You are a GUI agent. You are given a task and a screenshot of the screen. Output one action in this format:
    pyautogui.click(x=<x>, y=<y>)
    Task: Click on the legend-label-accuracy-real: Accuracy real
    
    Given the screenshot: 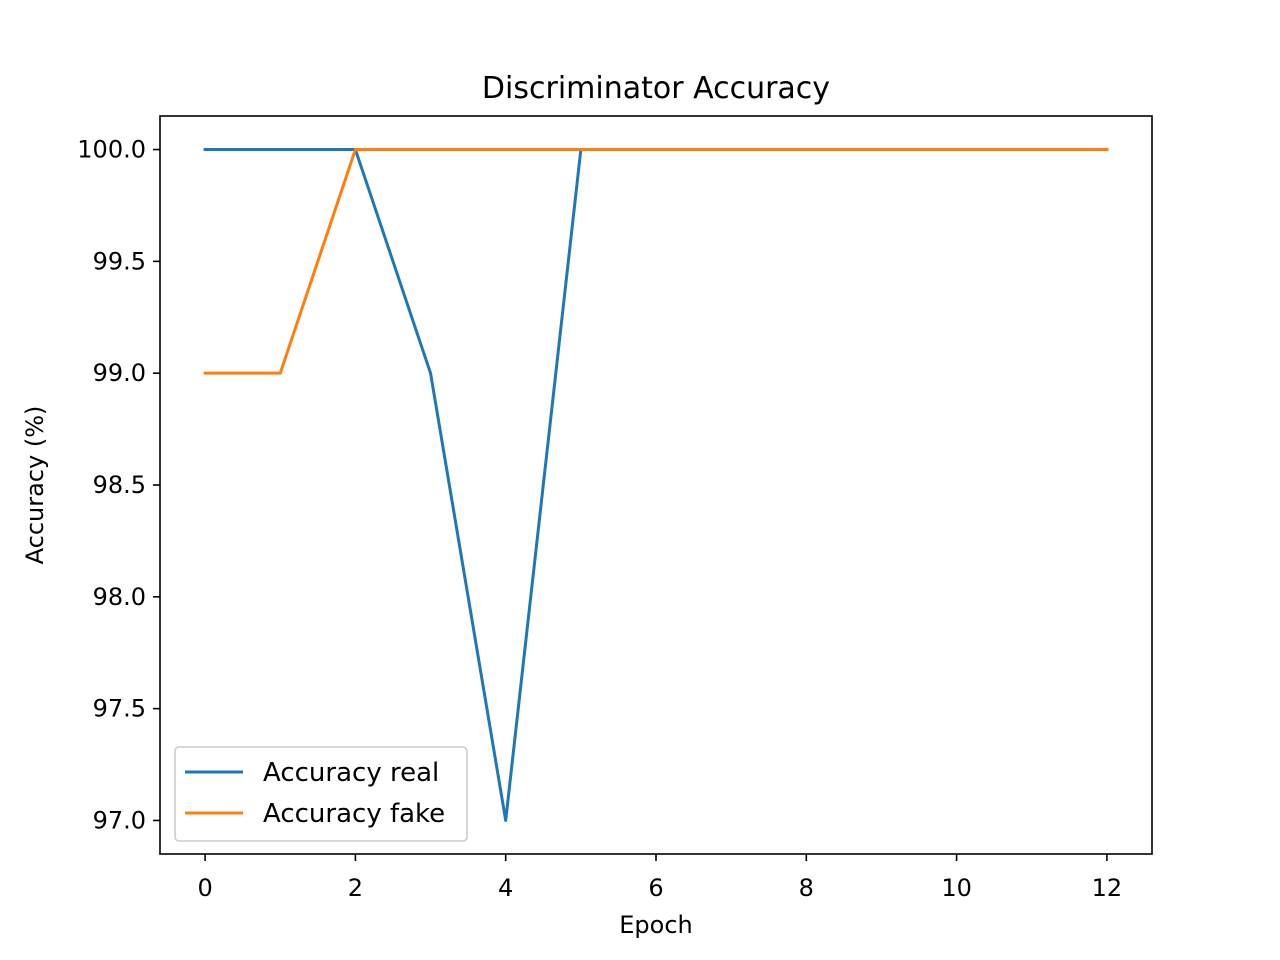 What is the action you would take?
    pyautogui.click(x=351, y=773)
    